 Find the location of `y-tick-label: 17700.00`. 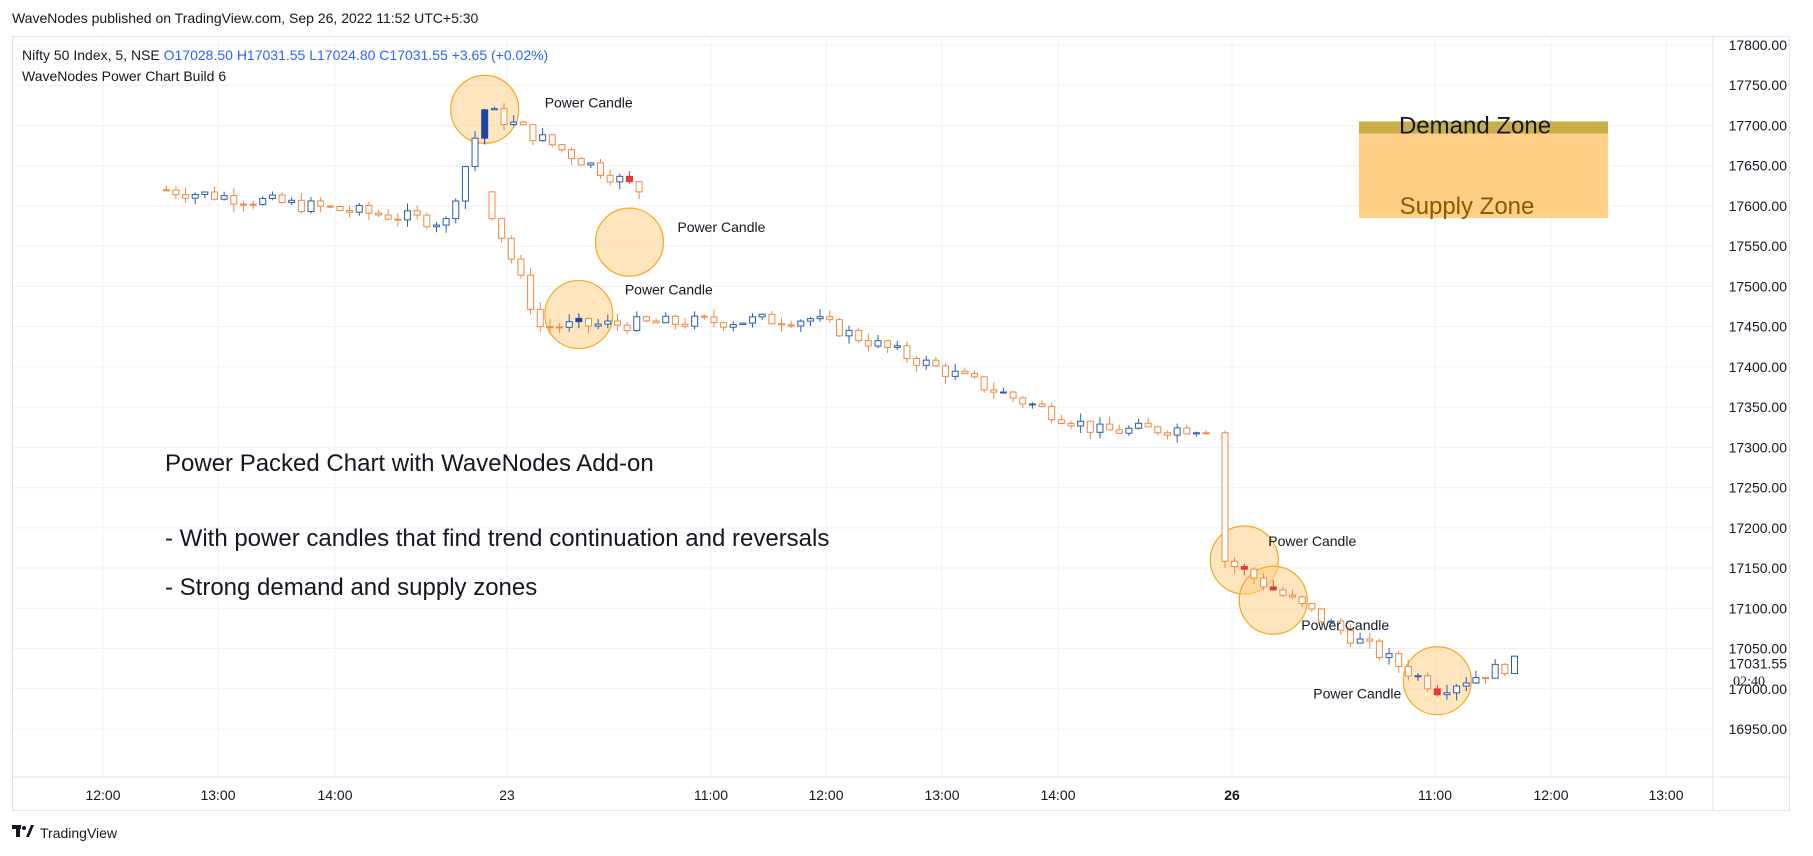

y-tick-label: 17700.00 is located at coordinates (1758, 125).